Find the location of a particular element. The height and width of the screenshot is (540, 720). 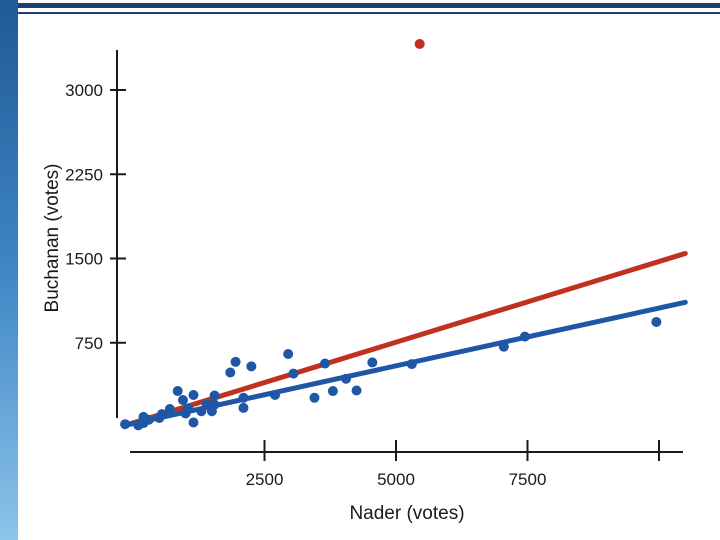

slide-side-bar is located at coordinates (9, 270).